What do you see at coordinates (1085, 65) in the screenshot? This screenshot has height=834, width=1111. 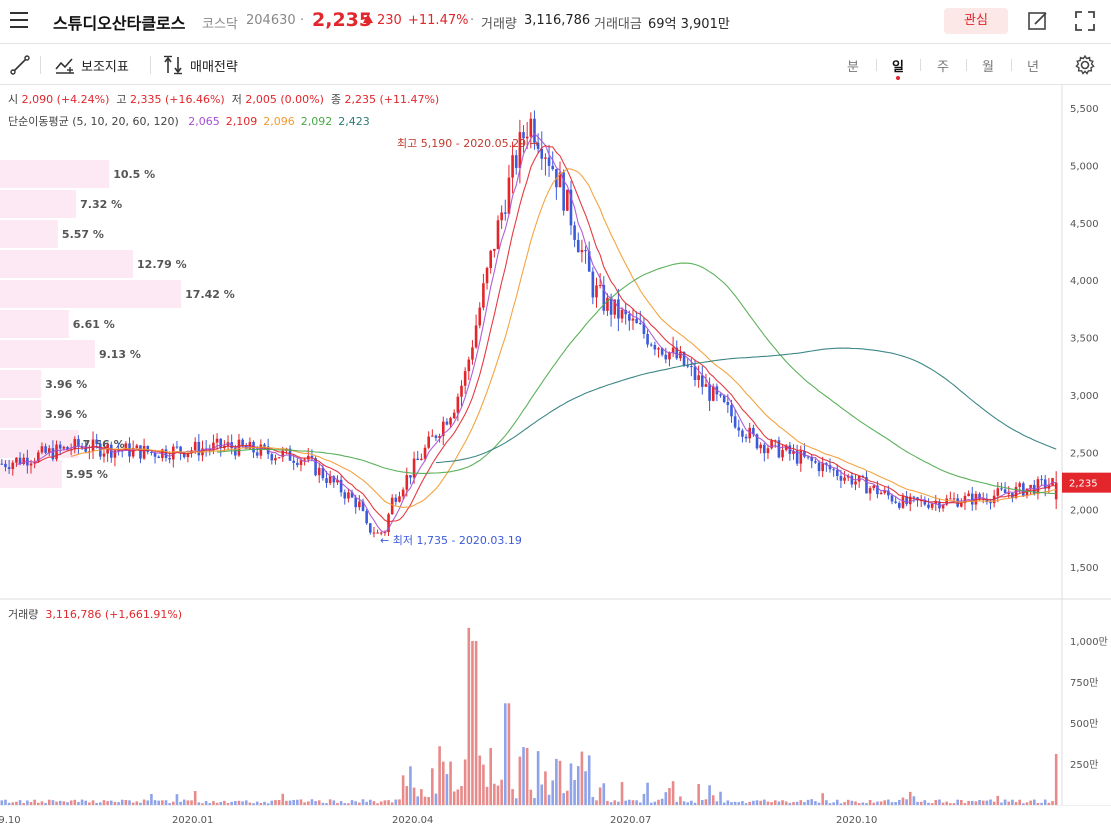 I see `gear-icon` at bounding box center [1085, 65].